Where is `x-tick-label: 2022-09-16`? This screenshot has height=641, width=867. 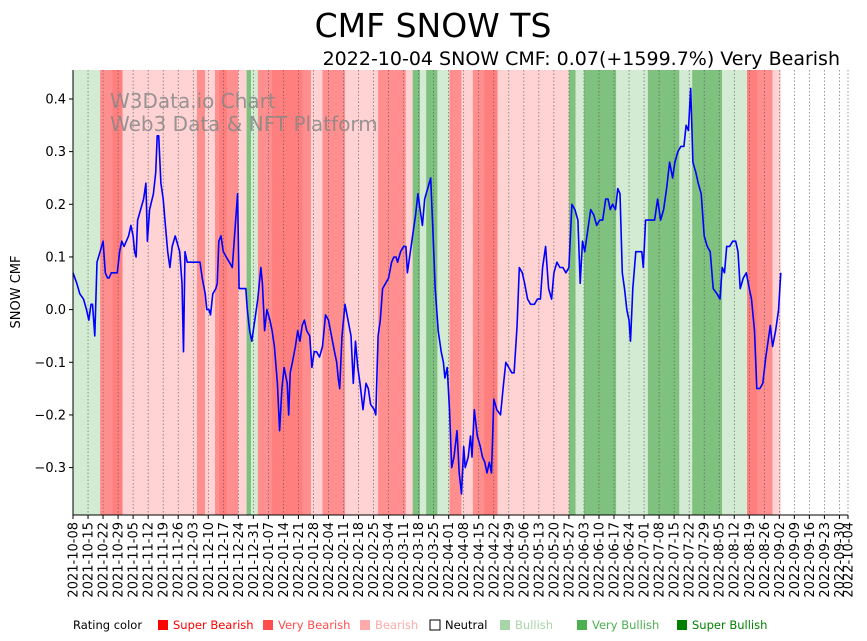 x-tick-label: 2022-09-16 is located at coordinates (810, 560).